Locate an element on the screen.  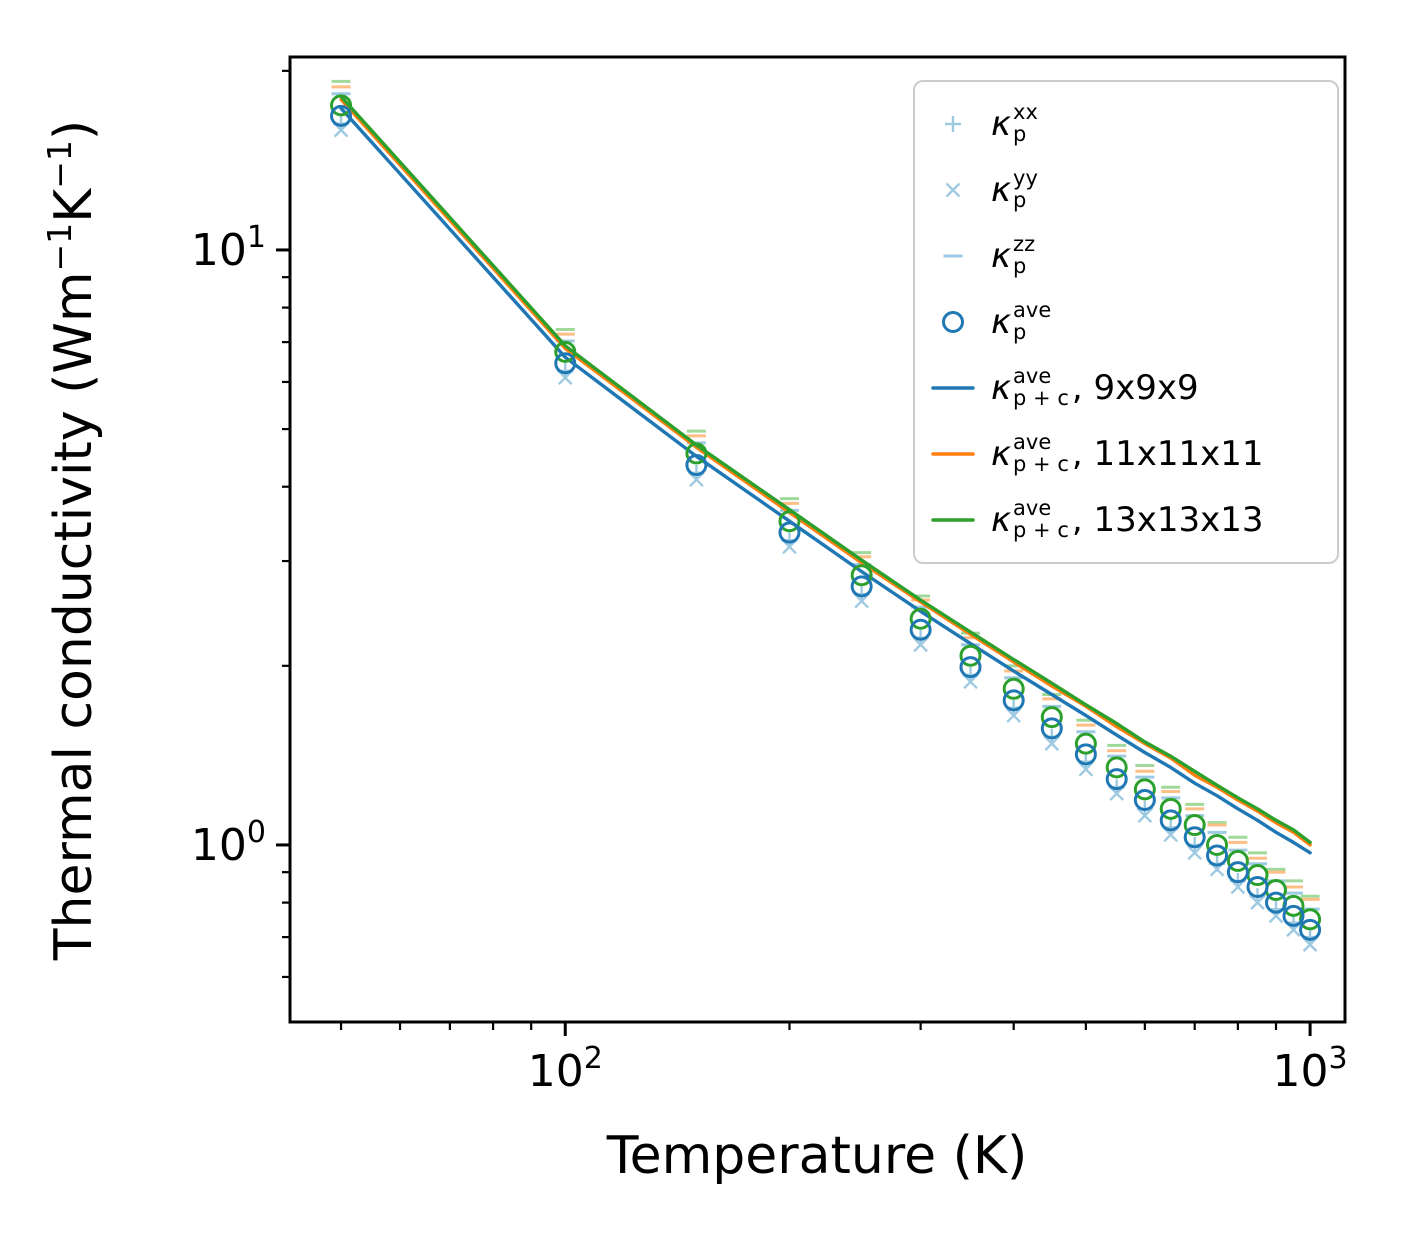
legend-label: κ ave p + c, 11x11x11 is located at coordinates (1127, 453).